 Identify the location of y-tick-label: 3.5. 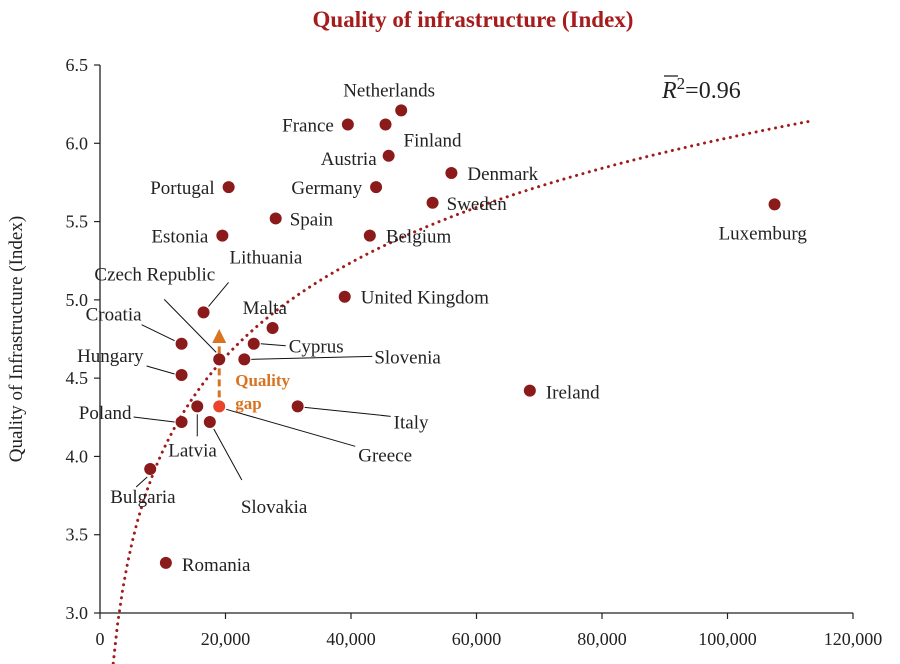
(77, 535).